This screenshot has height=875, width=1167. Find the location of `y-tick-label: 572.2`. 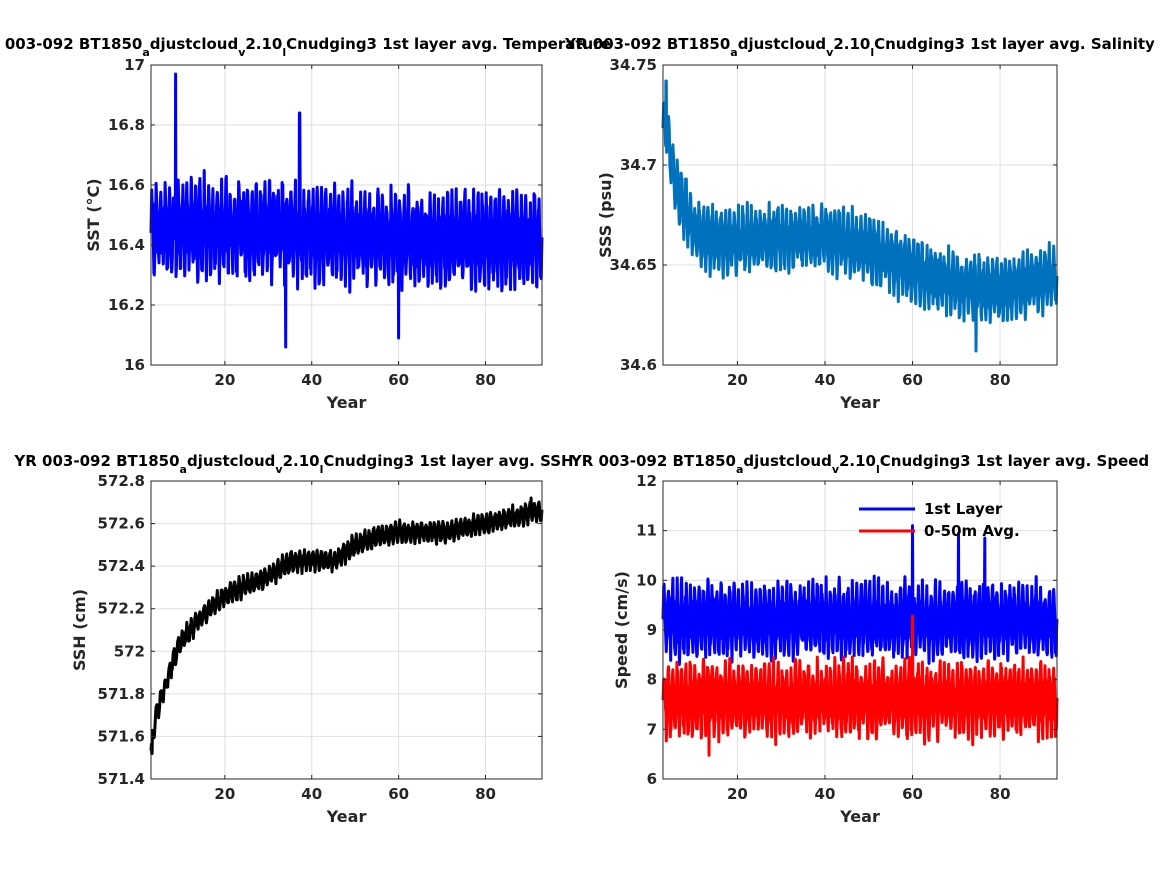

y-tick-label: 572.2 is located at coordinates (121, 609).